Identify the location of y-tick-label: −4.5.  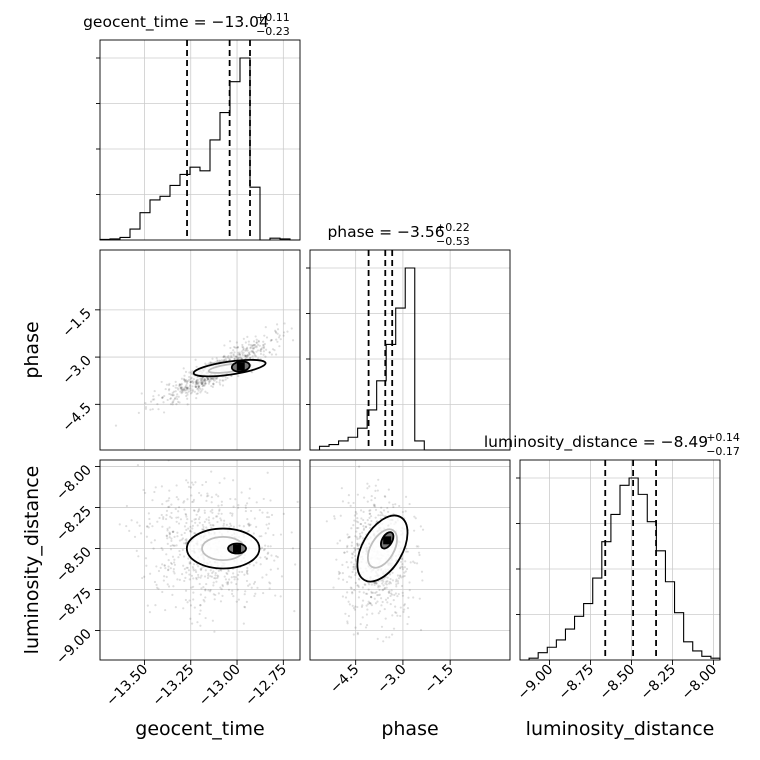
(76, 417).